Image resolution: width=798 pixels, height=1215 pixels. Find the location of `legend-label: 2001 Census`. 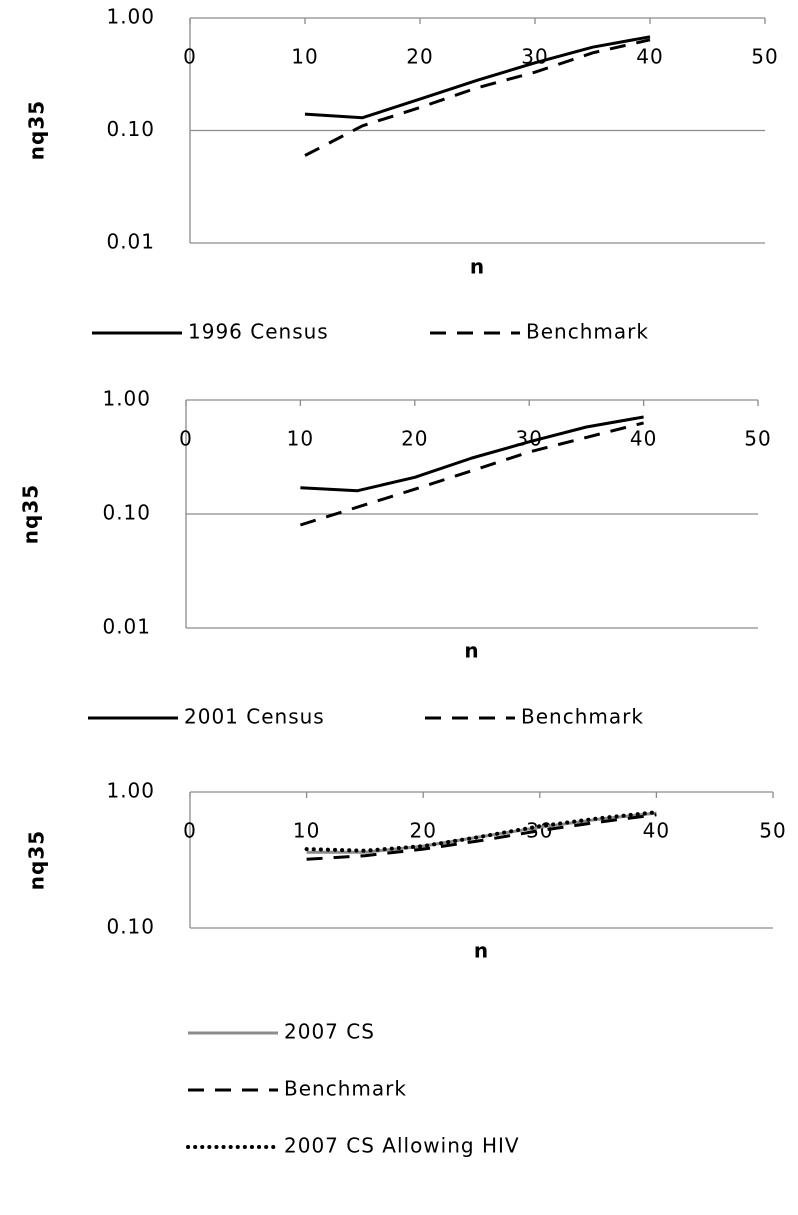

legend-label: 2001 Census is located at coordinates (254, 717).